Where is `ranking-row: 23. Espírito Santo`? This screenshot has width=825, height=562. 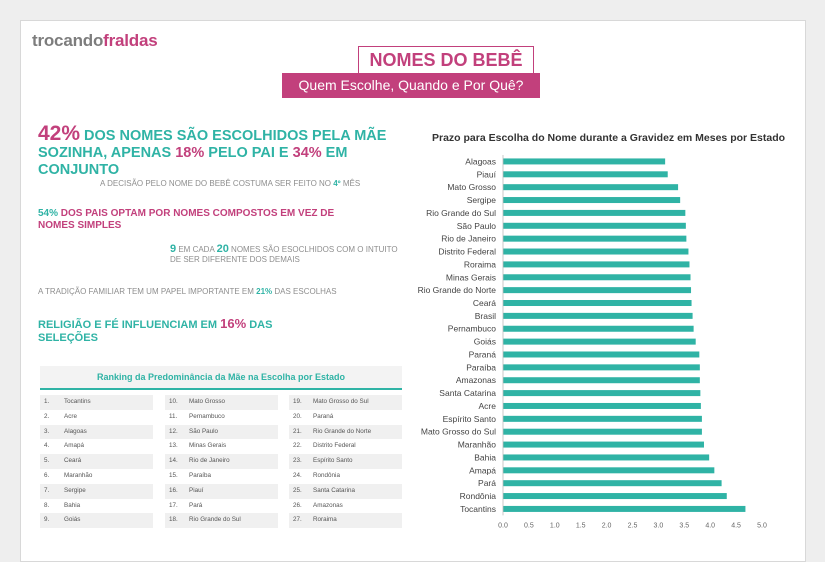 ranking-row: 23. Espírito Santo is located at coordinates (345, 461).